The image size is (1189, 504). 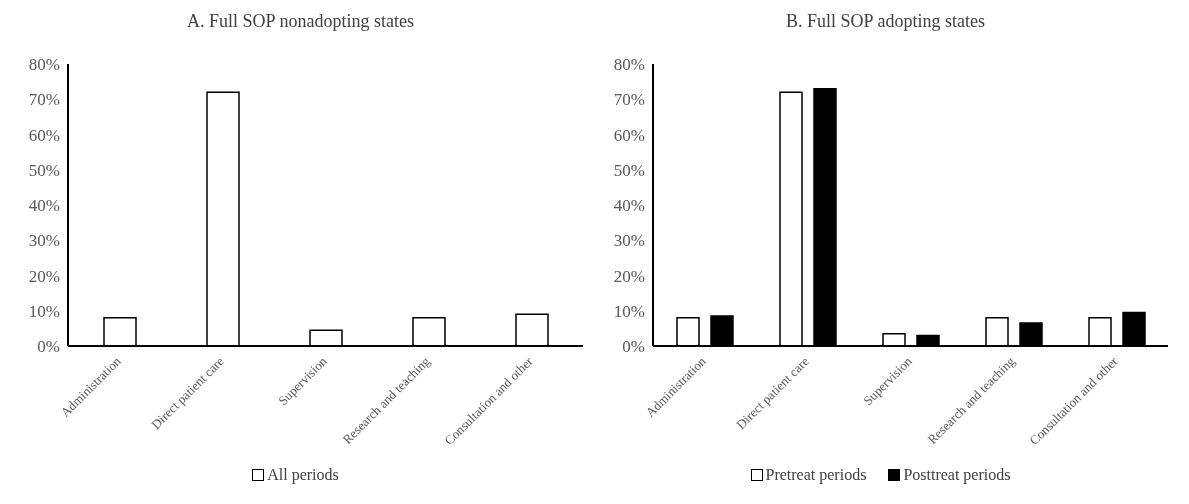 What do you see at coordinates (885, 21) in the screenshot?
I see `chart-title: B. Full SOP adopting states` at bounding box center [885, 21].